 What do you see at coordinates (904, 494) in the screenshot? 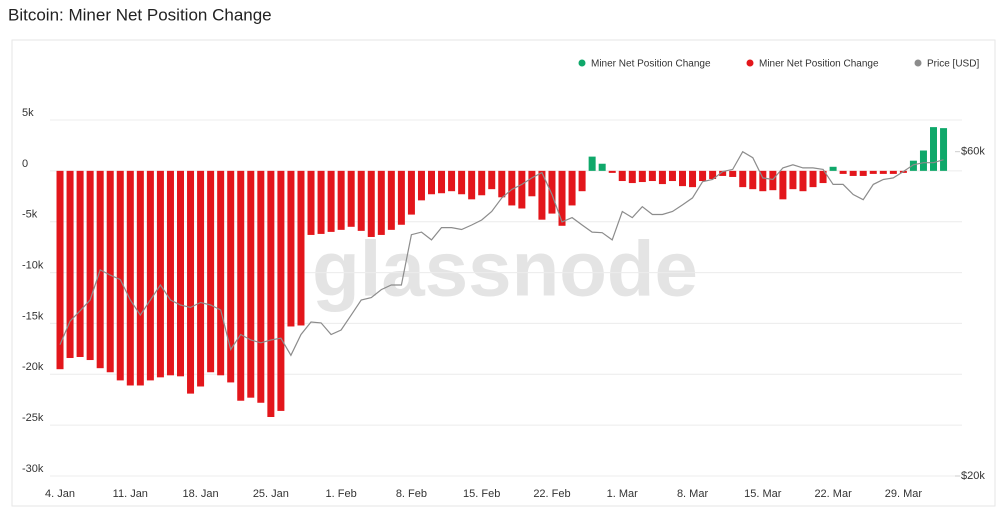
I see `x-tick-label: 29. Mar` at bounding box center [904, 494].